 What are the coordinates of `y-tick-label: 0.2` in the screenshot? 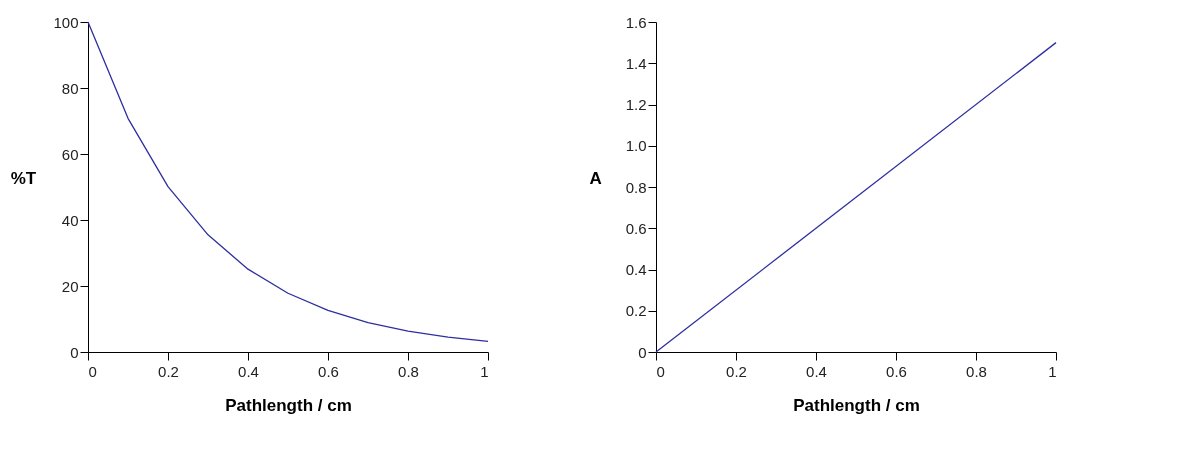 It's located at (636, 311).